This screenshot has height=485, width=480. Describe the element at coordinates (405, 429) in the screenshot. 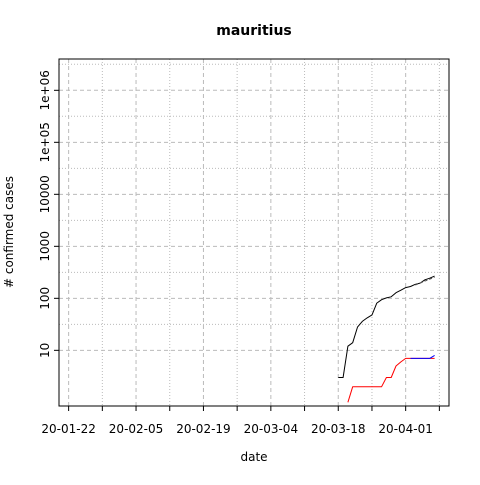

I see `x-tick-label: 20-04-01` at that location.